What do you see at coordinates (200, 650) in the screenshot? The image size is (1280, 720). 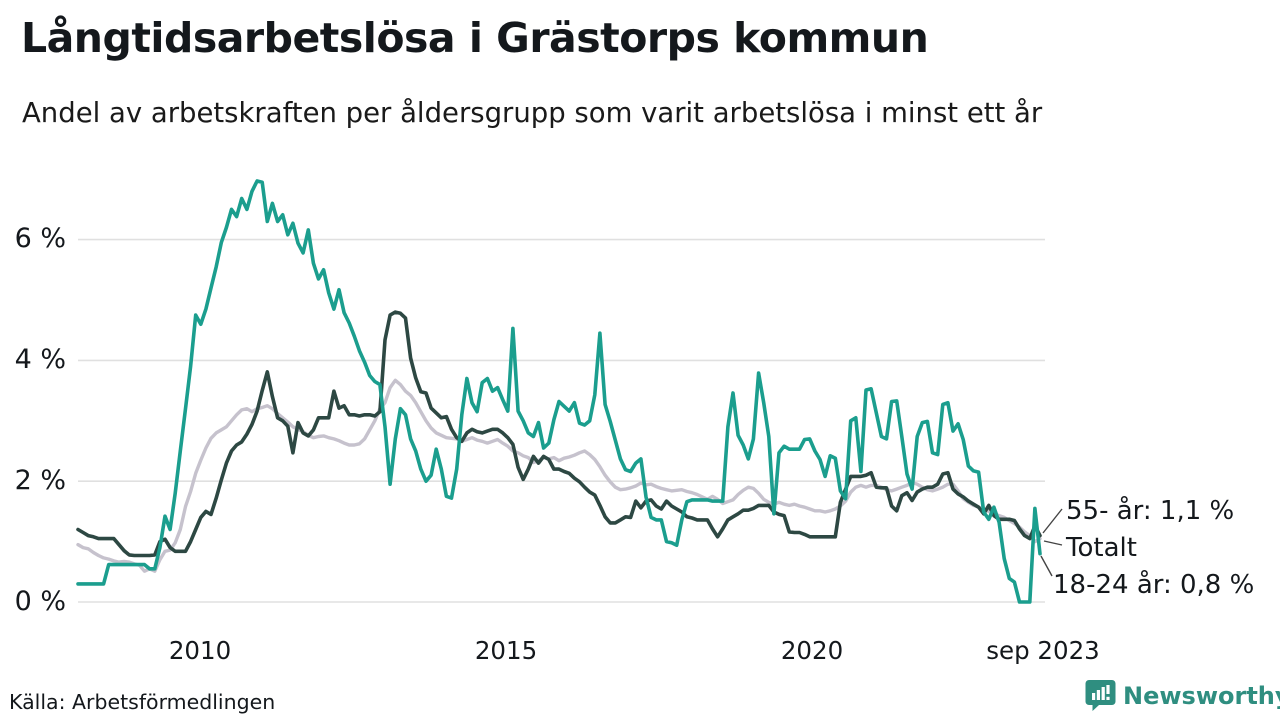 I see `x-axis-label-2010: 2010` at bounding box center [200, 650].